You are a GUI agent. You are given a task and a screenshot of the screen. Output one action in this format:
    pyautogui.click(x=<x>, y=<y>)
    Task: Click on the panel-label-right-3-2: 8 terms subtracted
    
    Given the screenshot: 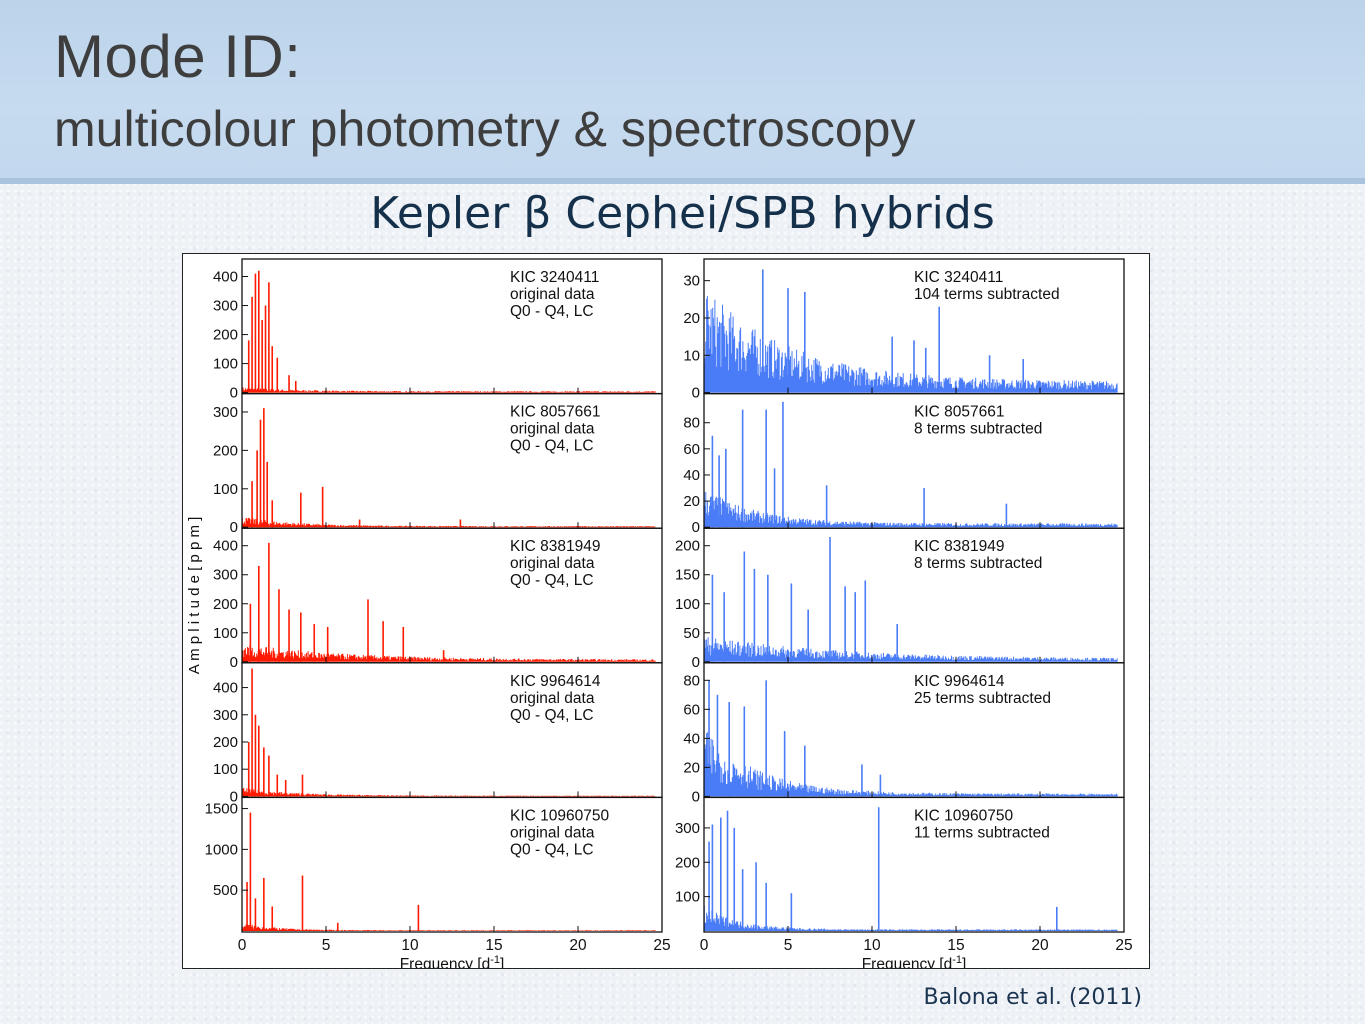 What is the action you would take?
    pyautogui.click(x=978, y=563)
    